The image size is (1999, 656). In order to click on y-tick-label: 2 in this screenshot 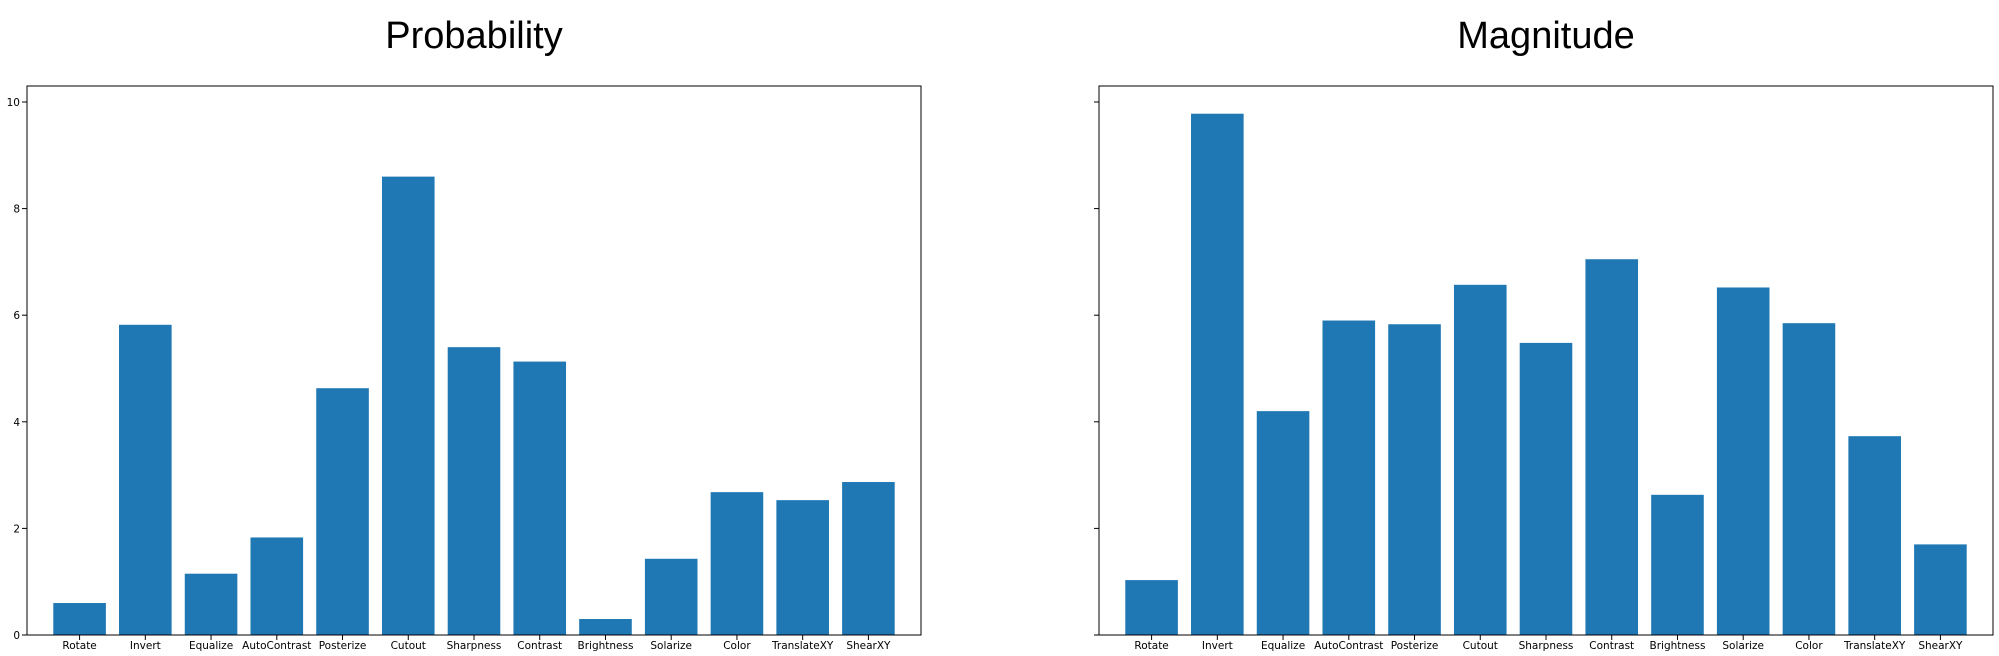, I will do `click(16, 529)`.